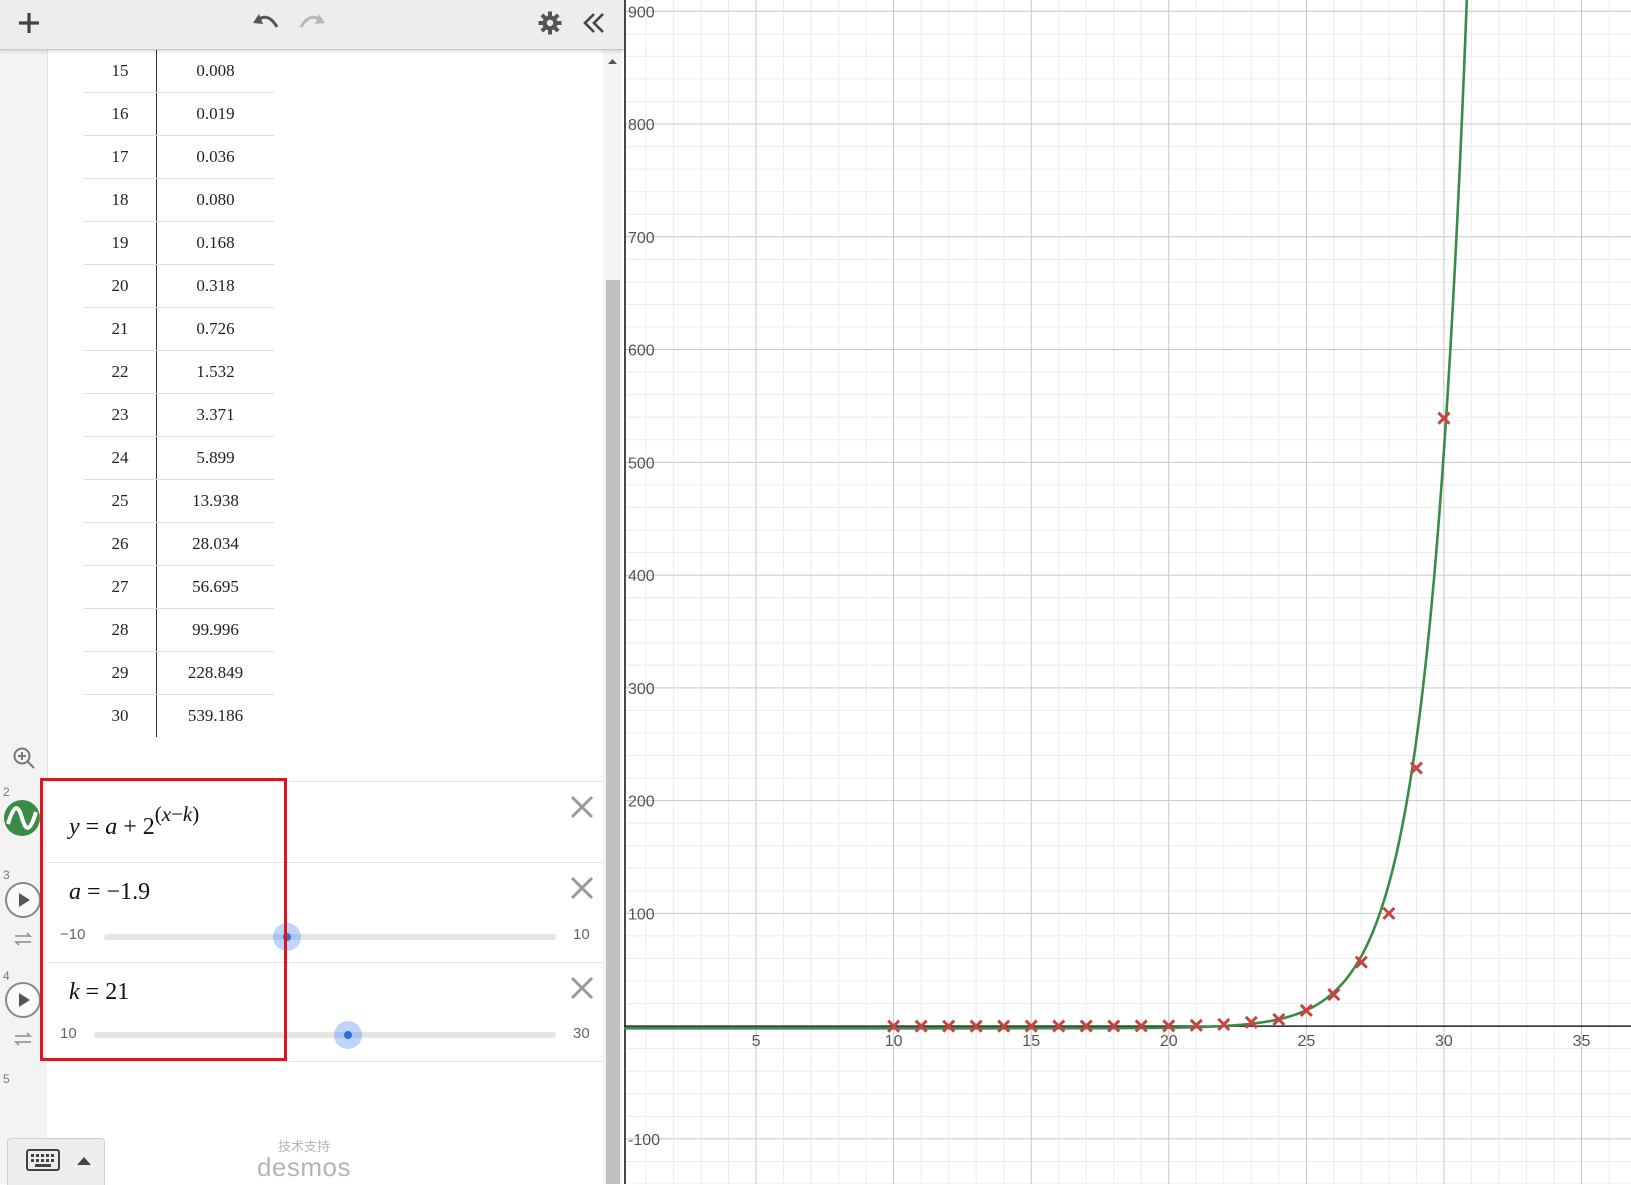 This screenshot has width=1631, height=1185. I want to click on table-cell-y: 0.019, so click(215, 113).